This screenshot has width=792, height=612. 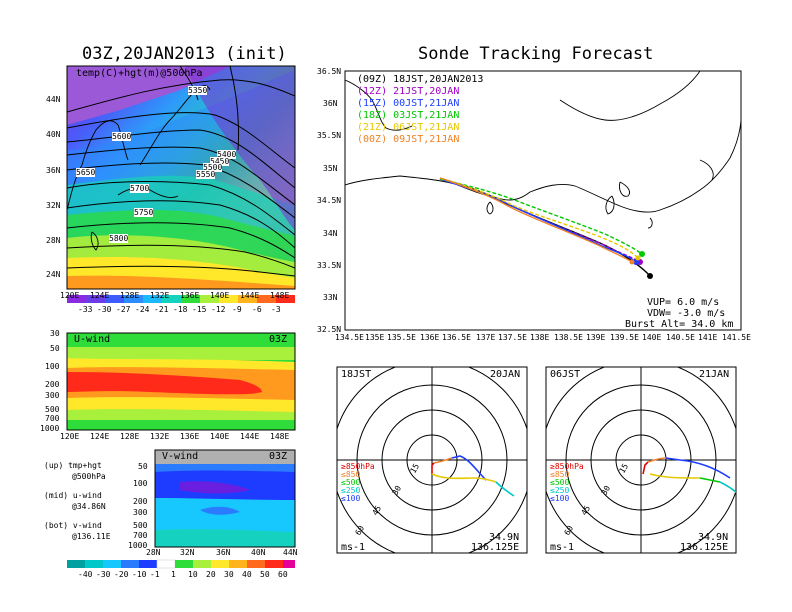 I want to click on lat-label: 33.5N, so click(x=329, y=265).